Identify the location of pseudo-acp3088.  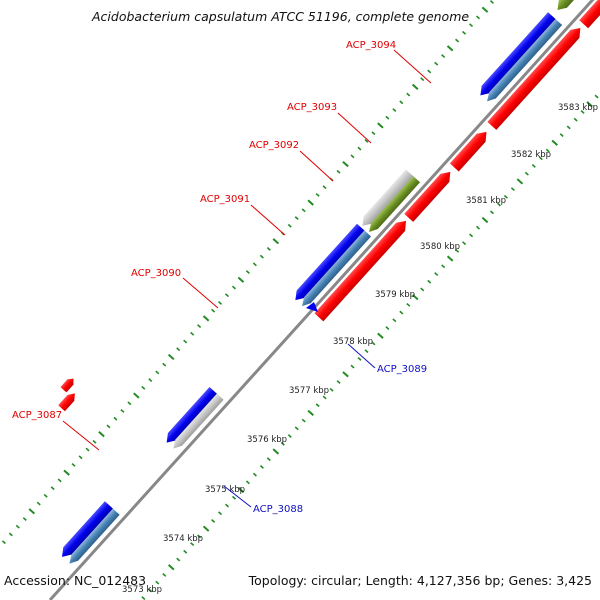
(197, 422).